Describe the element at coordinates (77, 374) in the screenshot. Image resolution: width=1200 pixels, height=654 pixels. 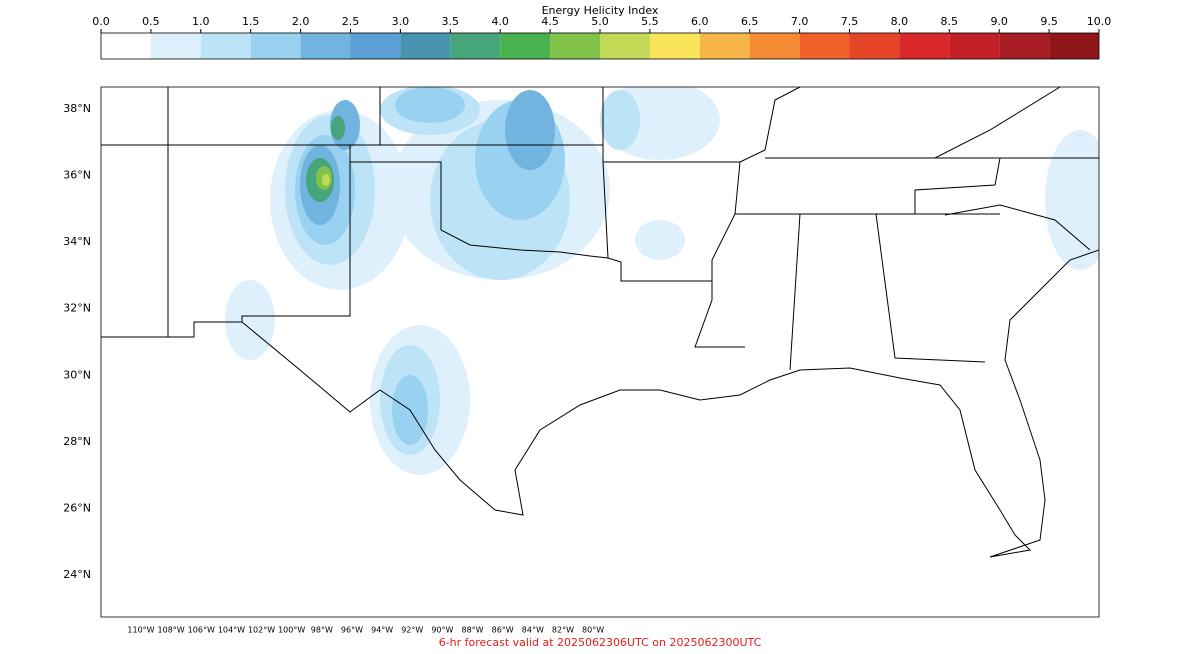
I see `latitude-label: 30°N` at that location.